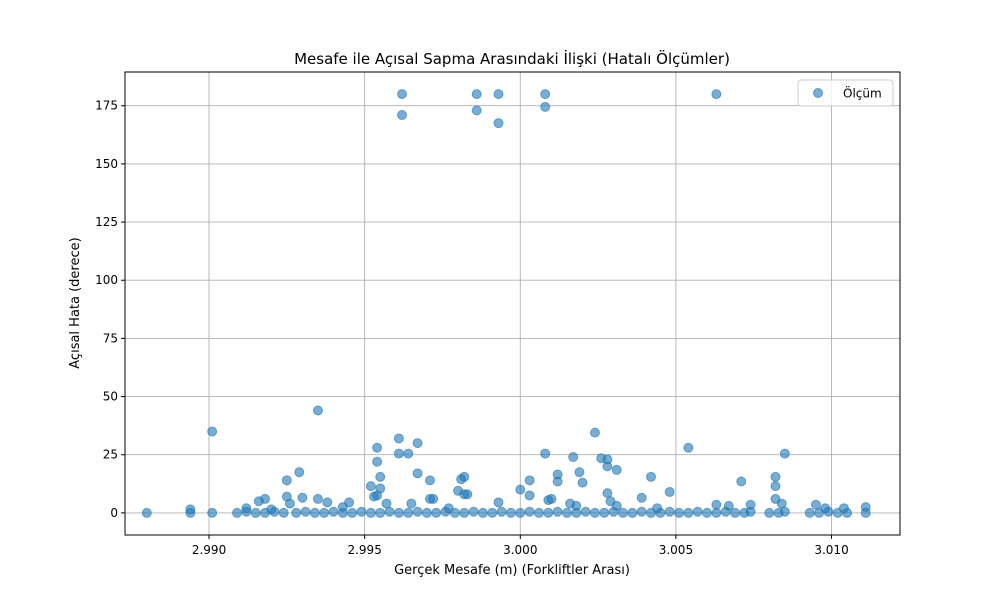  I want to click on legend: Ölçüm, so click(845, 93).